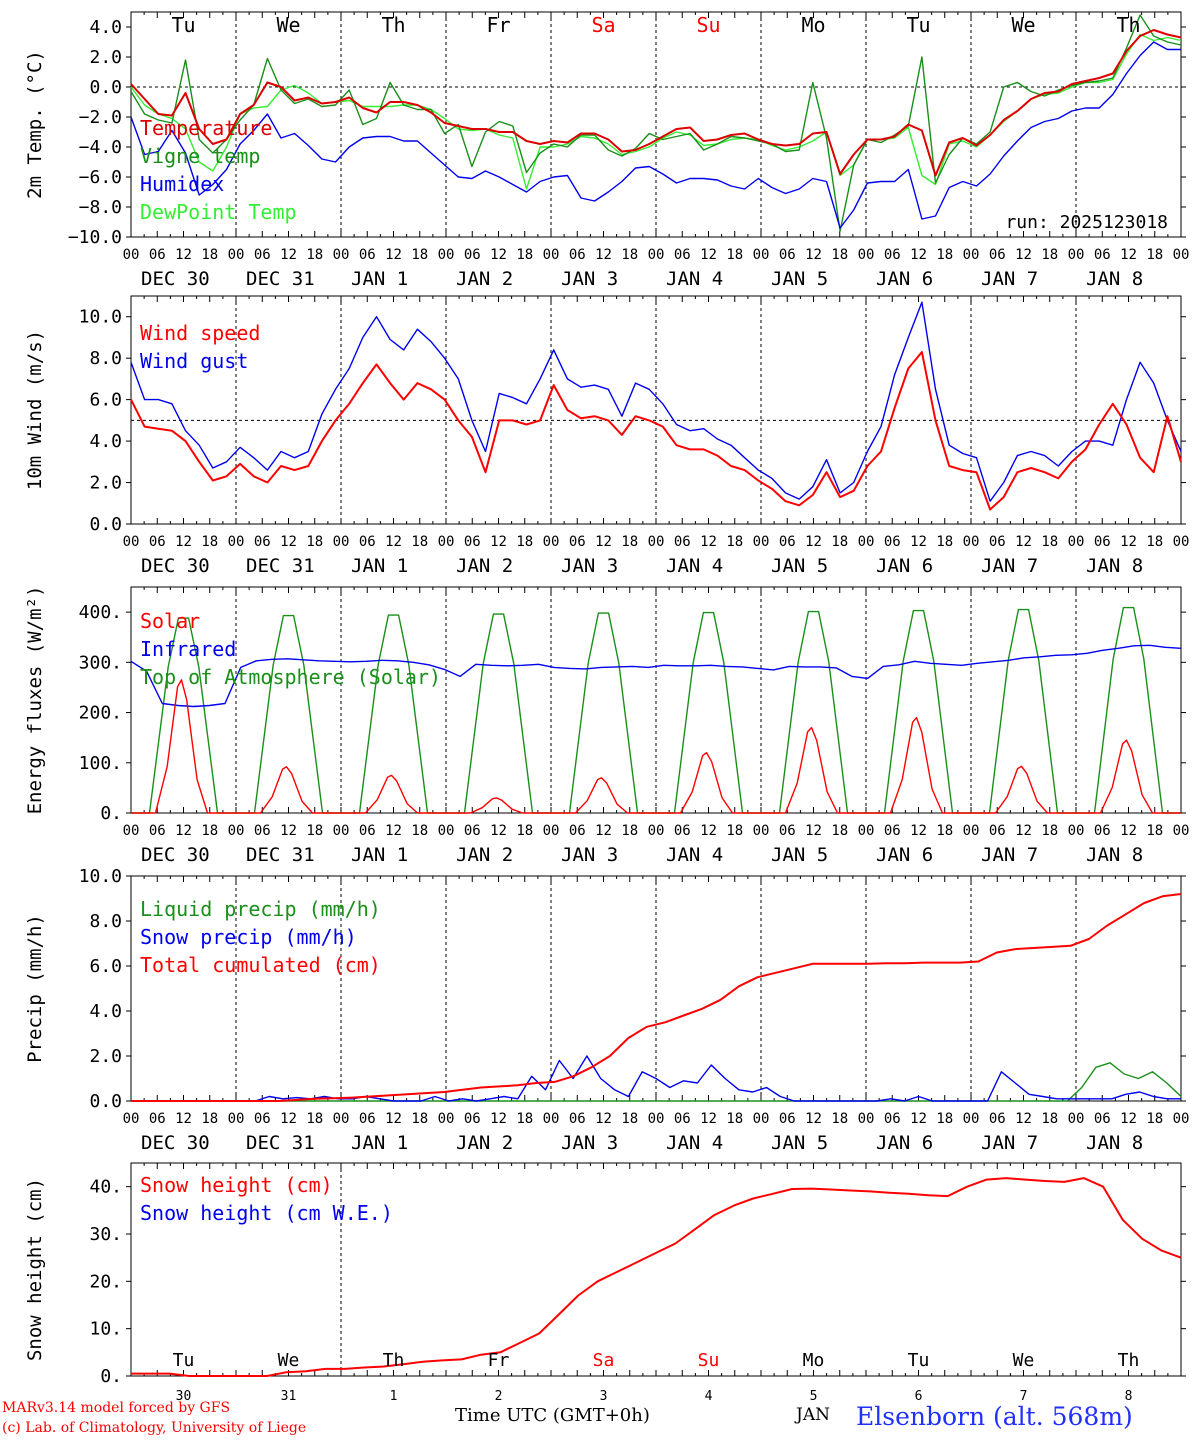  Describe the element at coordinates (694, 279) in the screenshot. I see `temp-date-label: JAN 4` at that location.